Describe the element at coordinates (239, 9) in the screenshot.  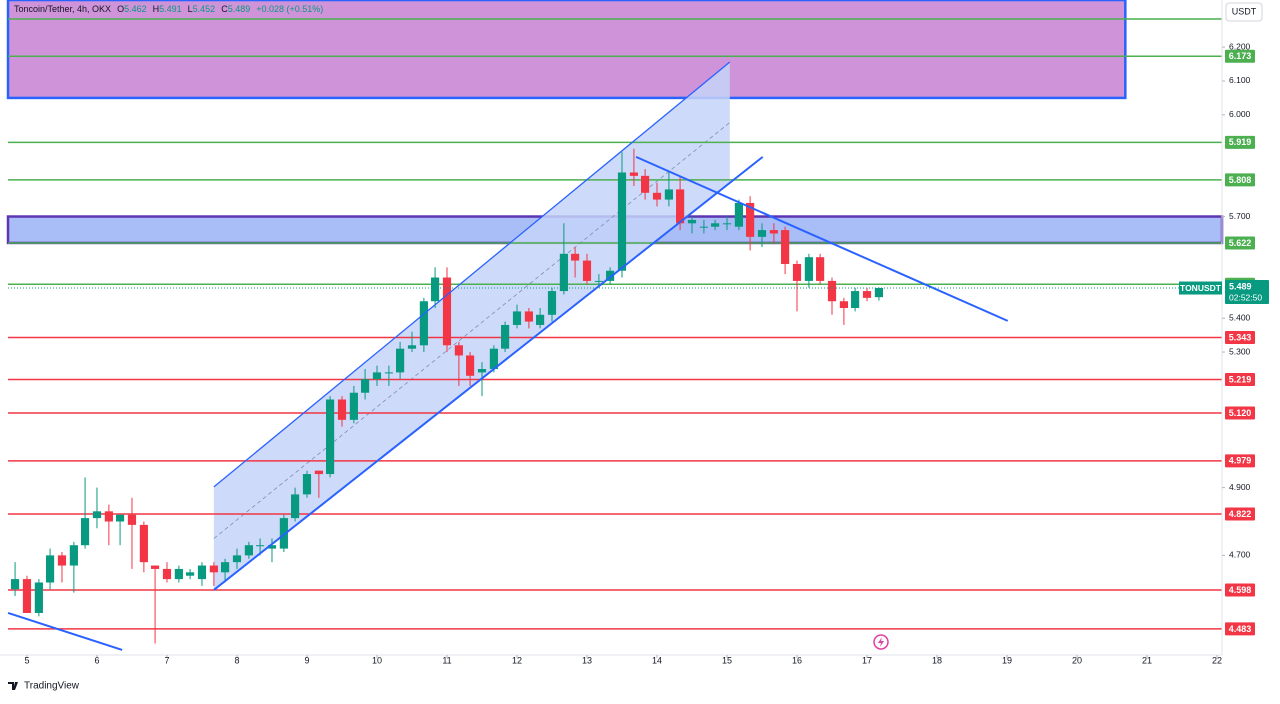
I see `ohlc-value: 5.489` at that location.